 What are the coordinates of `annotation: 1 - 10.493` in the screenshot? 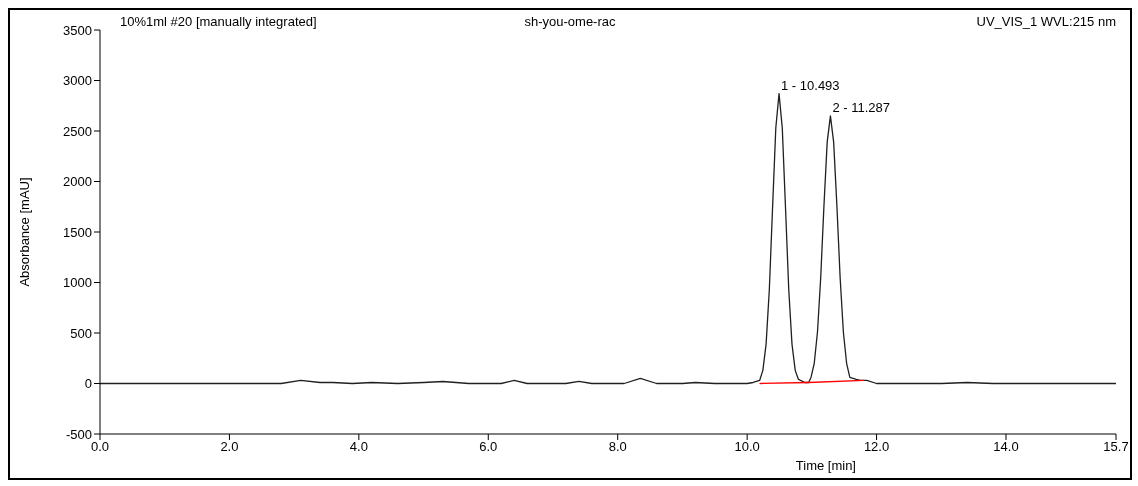 It's located at (810, 86).